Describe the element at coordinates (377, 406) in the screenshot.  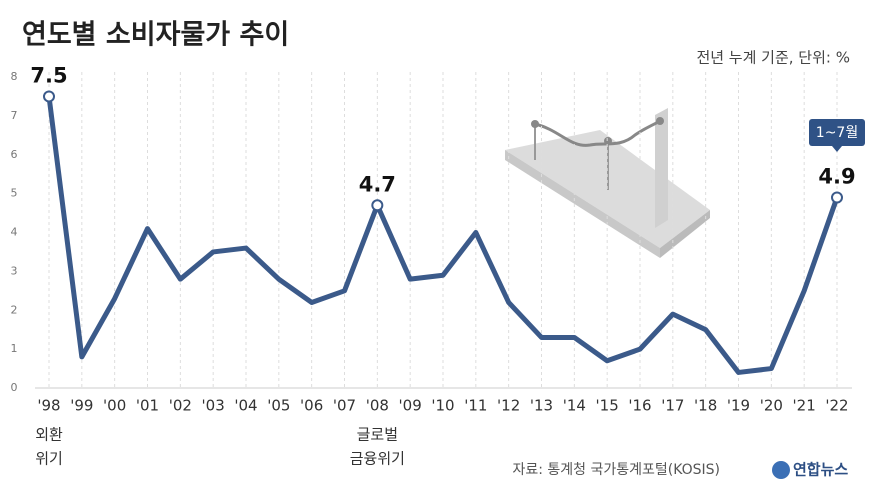
I see `x-tick-label: '08` at that location.